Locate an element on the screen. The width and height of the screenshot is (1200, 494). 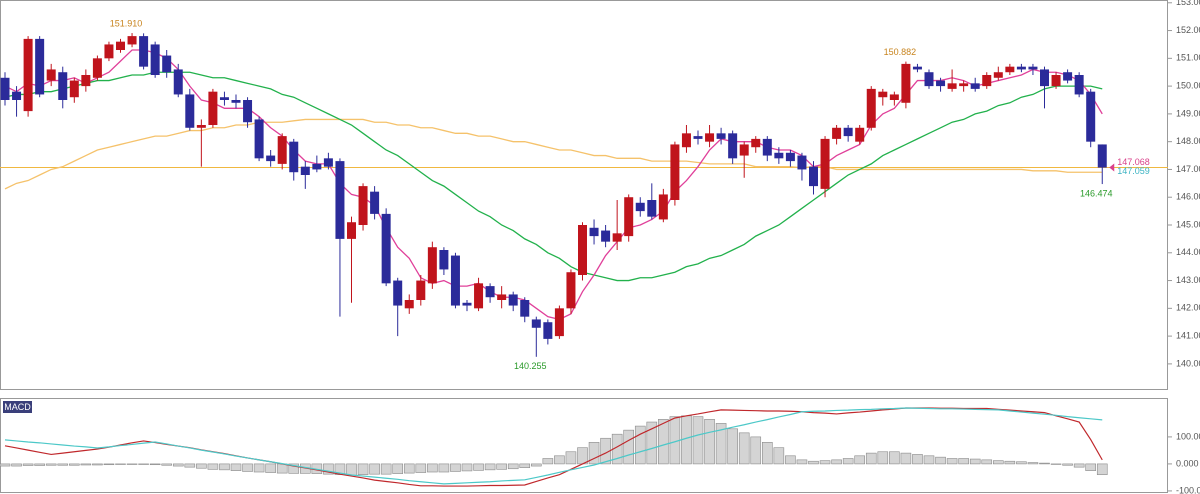
y-tick-label: 100.000 is located at coordinates (1188, 436).